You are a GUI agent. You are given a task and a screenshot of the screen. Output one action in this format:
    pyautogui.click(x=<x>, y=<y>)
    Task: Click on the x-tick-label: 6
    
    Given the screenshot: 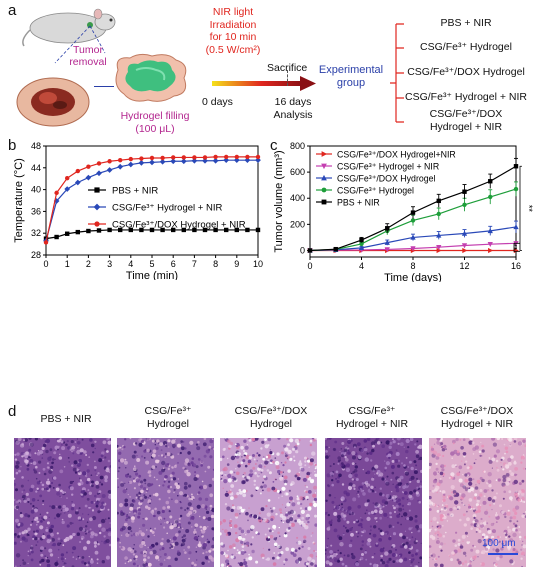 What is the action you would take?
    pyautogui.click(x=173, y=264)
    